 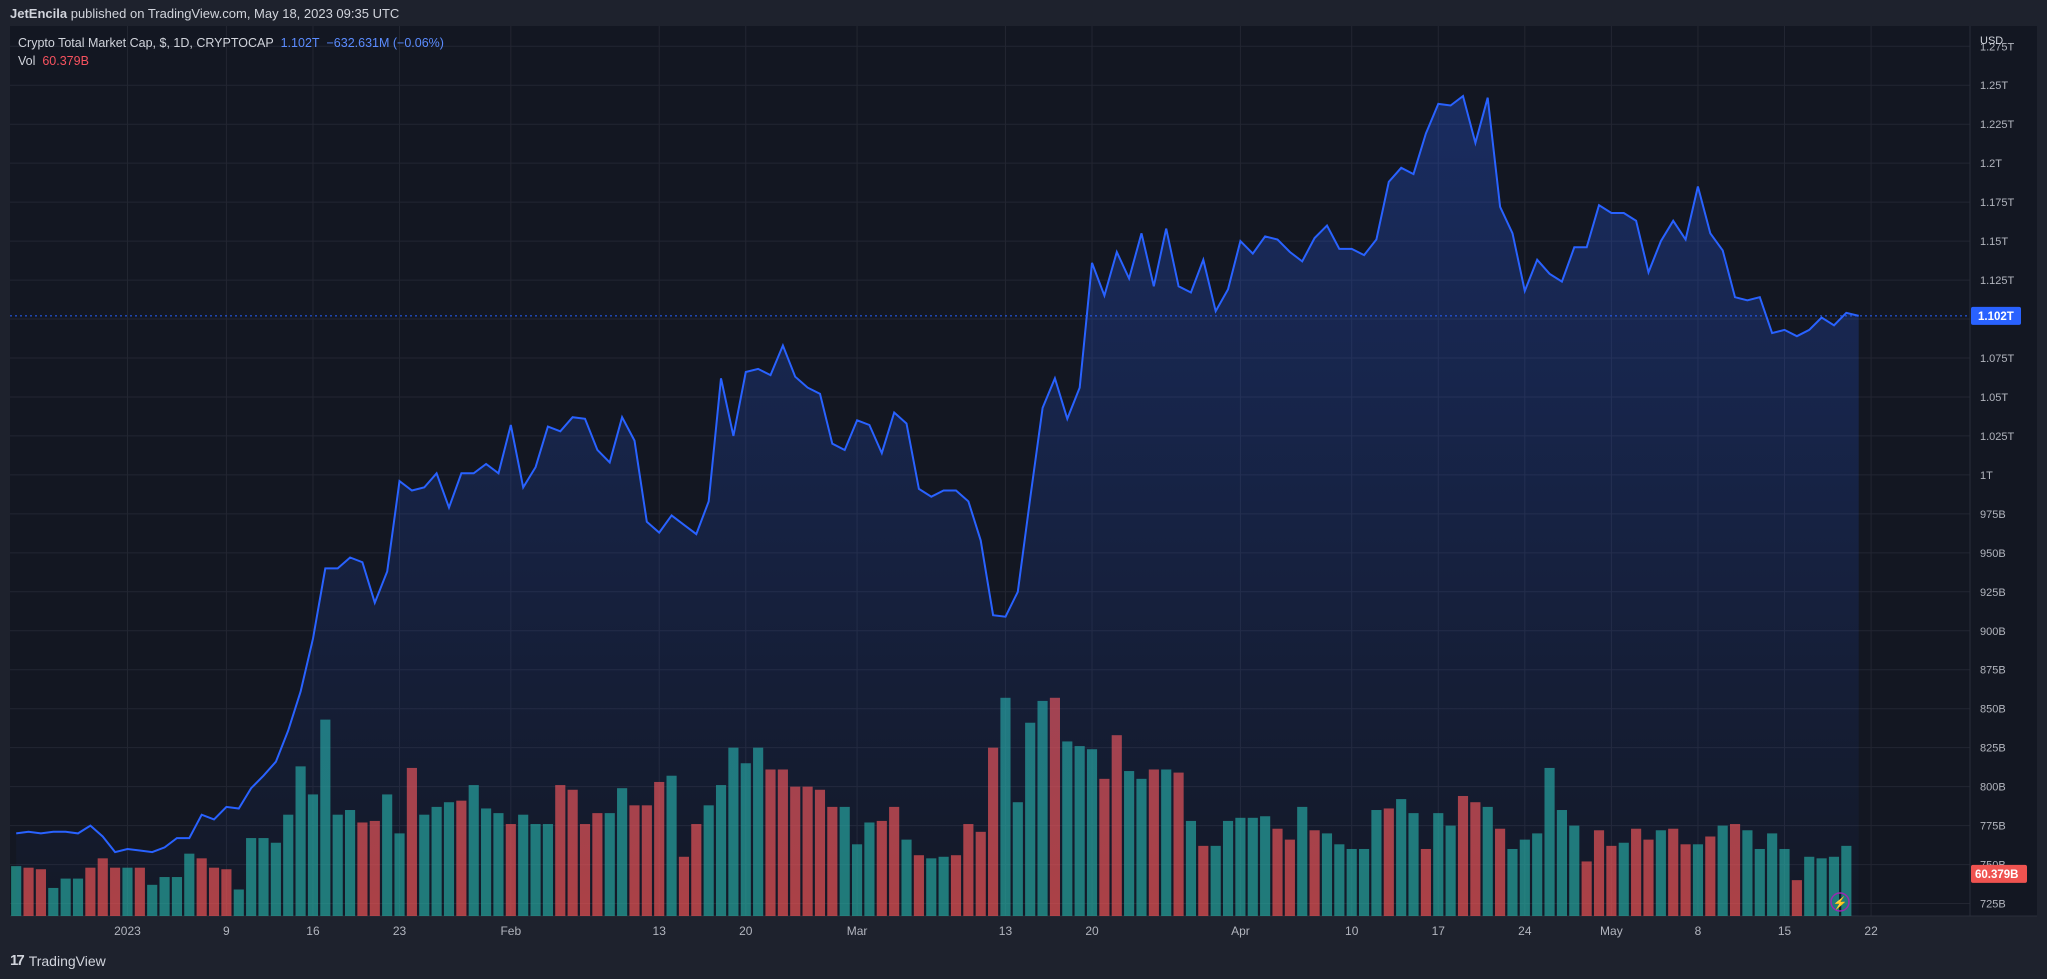 I want to click on publisher-name: JetEncila, so click(x=39, y=13).